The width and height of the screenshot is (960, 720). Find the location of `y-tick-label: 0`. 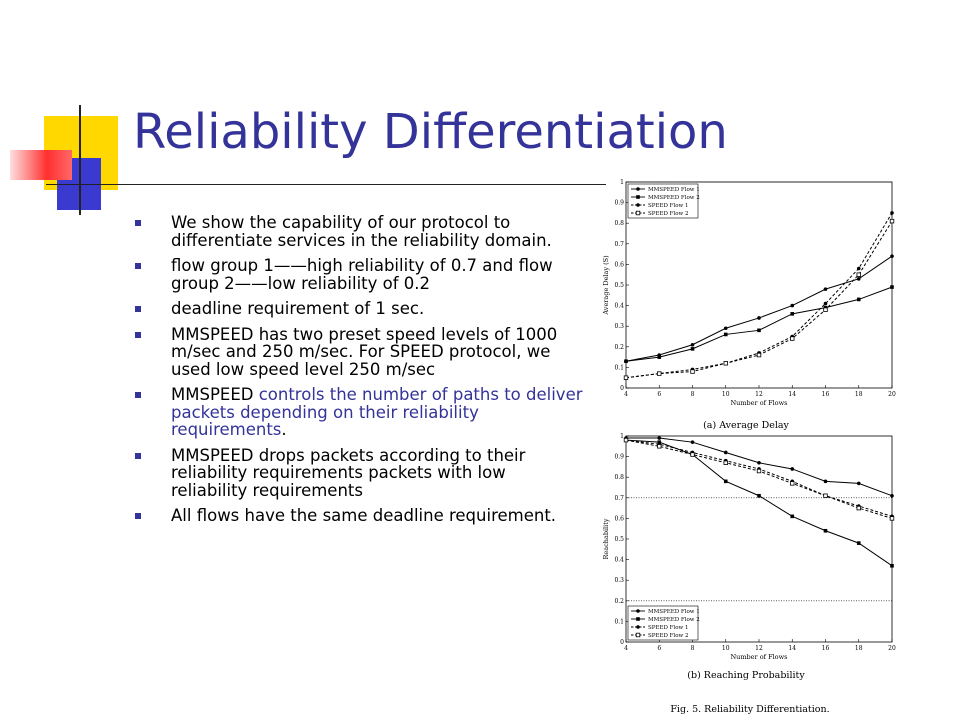

y-tick-label: 0 is located at coordinates (622, 388).